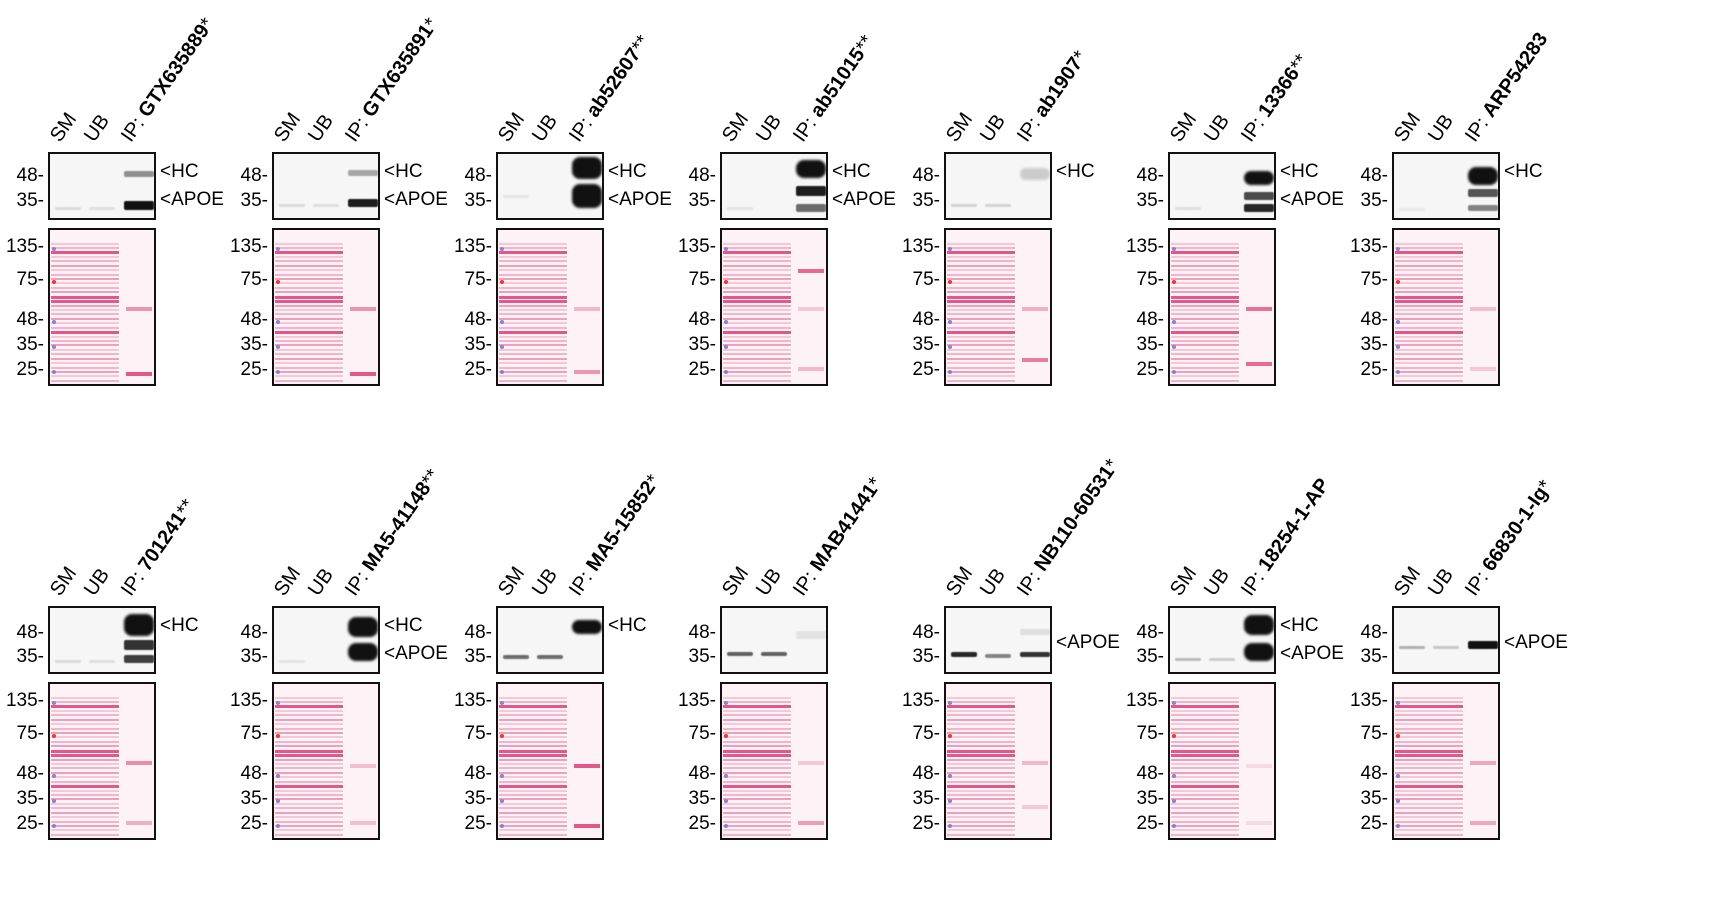 The image size is (1713, 918). Describe the element at coordinates (1150, 633) in the screenshot. I see `mw-marker-western: 48-` at that location.